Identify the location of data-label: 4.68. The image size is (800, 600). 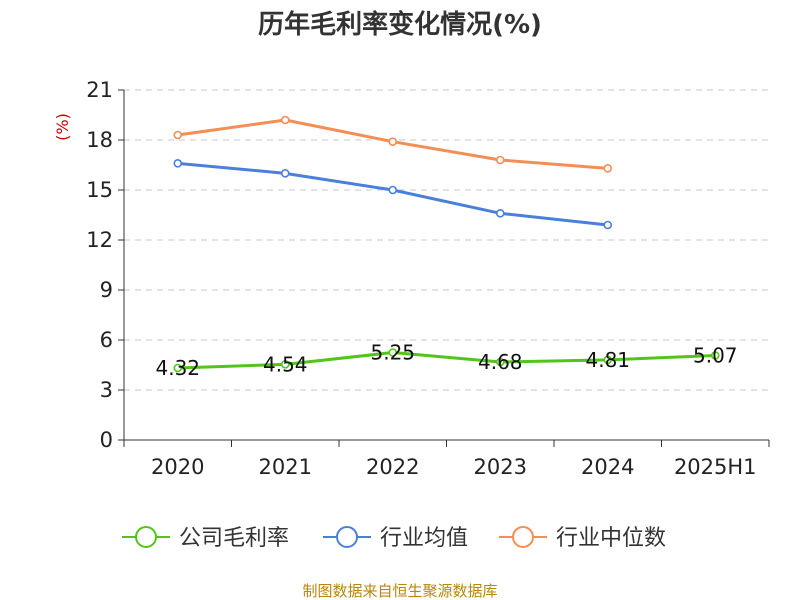
(500, 362).